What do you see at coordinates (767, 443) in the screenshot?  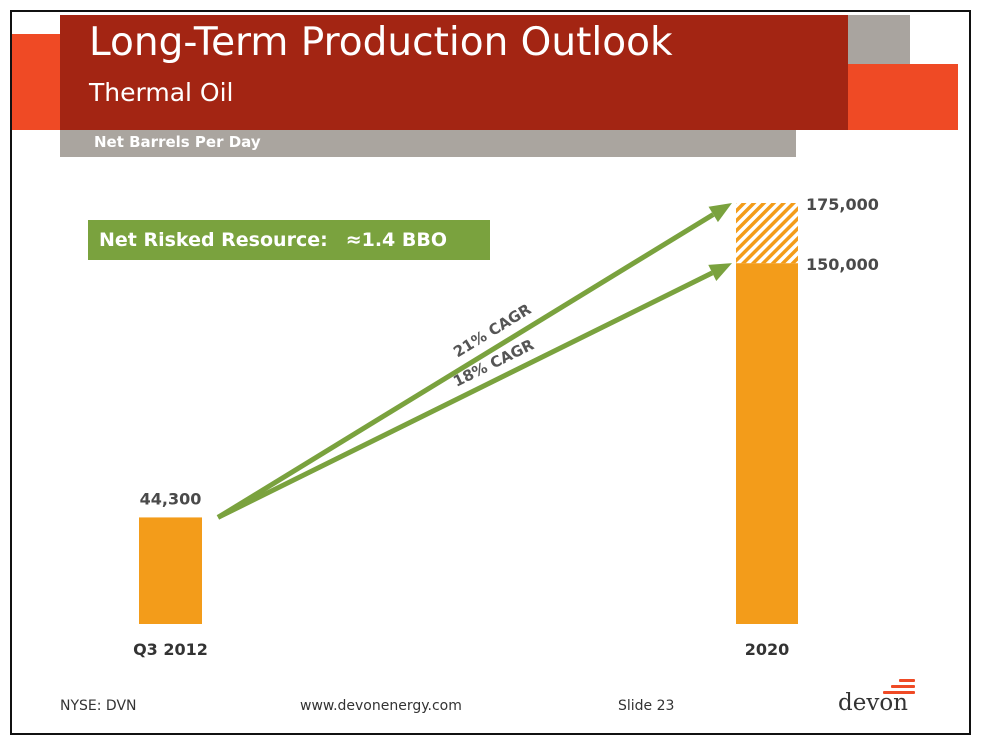 I see `bar-2020` at bounding box center [767, 443].